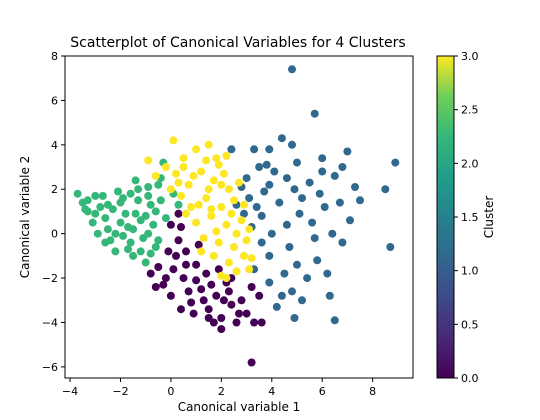 The image size is (540, 420). What do you see at coordinates (470, 217) in the screenshot?
I see `colorbar-tick-label: 1.5` at bounding box center [470, 217].